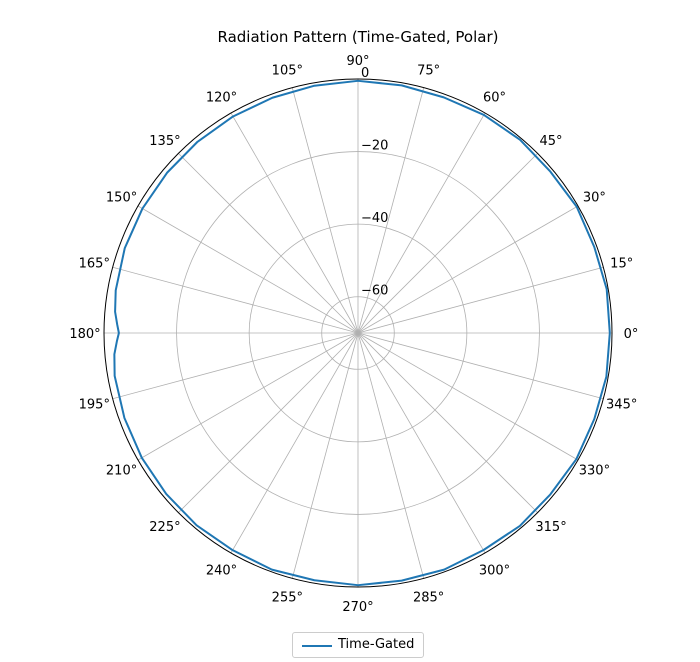 The image size is (700, 662). Describe the element at coordinates (317, 646) in the screenshot. I see `legend-line-swatch` at that location.